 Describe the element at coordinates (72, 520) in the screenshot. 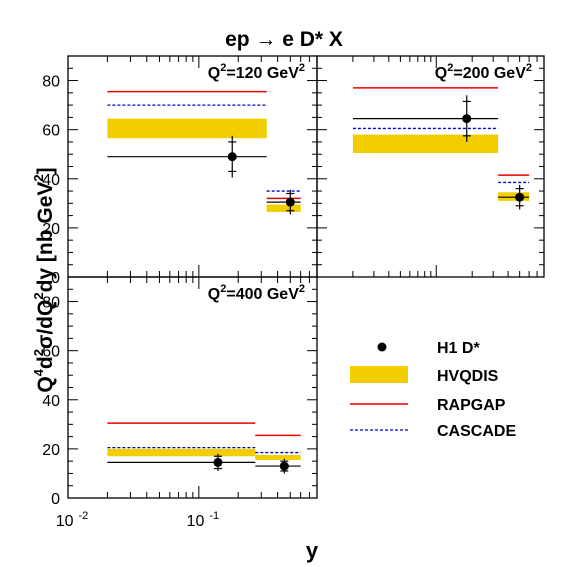

I see `x-tick-label: 10 -2` at that location.